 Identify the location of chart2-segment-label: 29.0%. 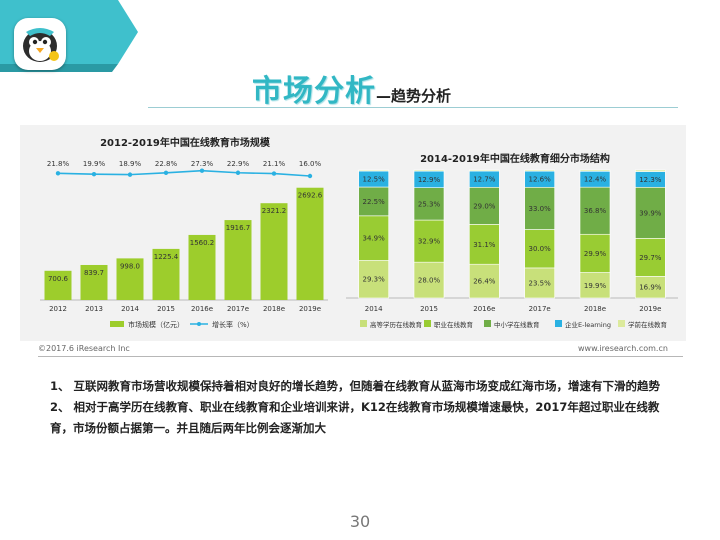
(484, 206).